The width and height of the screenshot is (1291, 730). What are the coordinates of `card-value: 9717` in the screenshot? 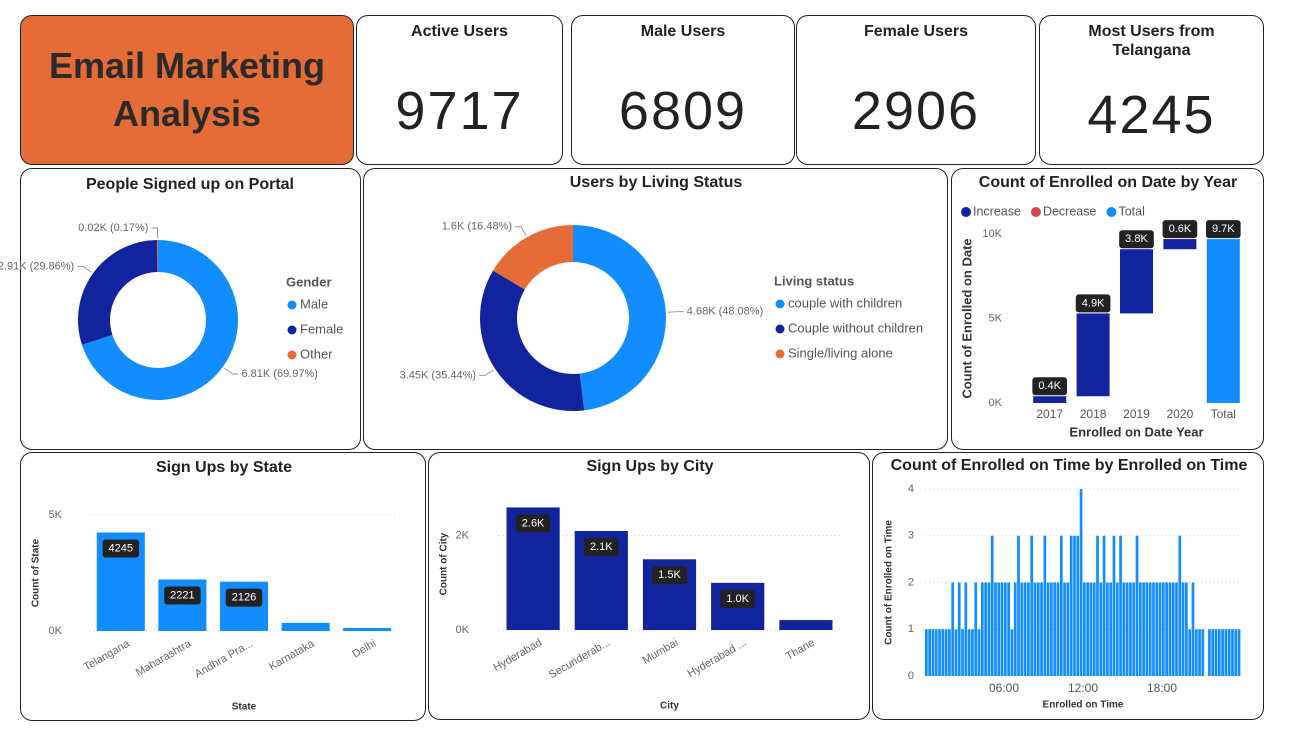 It's located at (459, 111).